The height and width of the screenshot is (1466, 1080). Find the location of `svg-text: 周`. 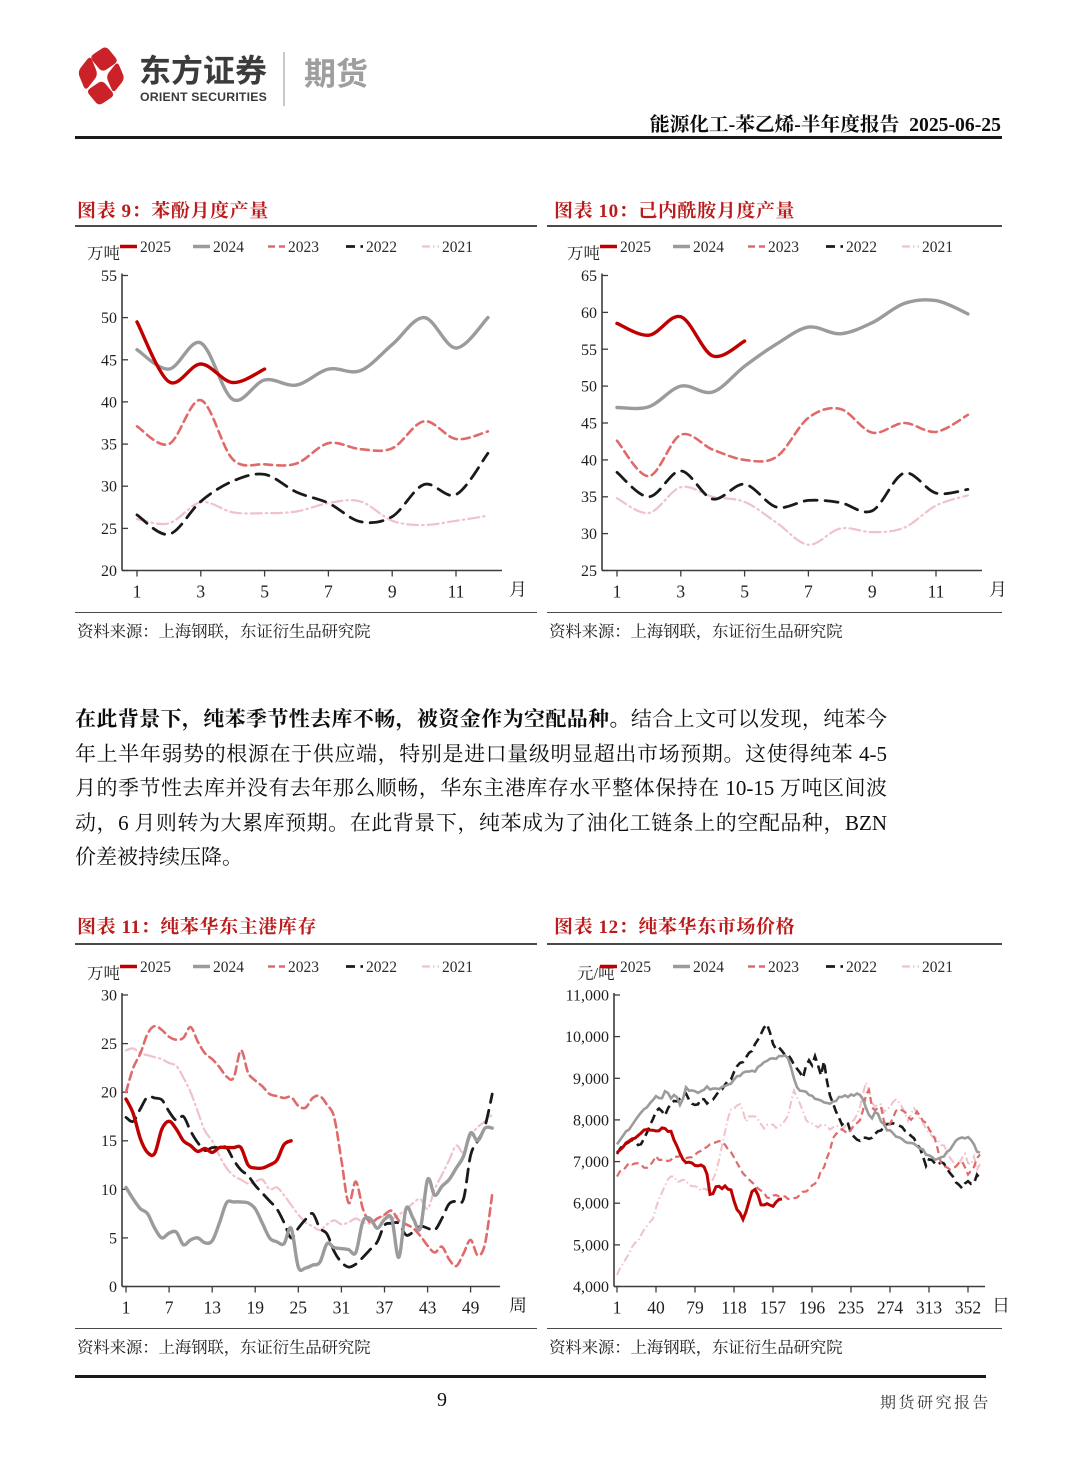

svg-text: 周 is located at coordinates (518, 1306).